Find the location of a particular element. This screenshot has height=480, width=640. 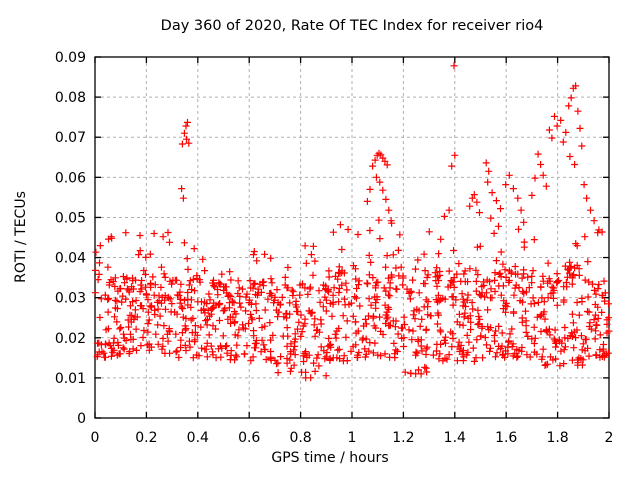

x-tick-label: 1 is located at coordinates (352, 438).